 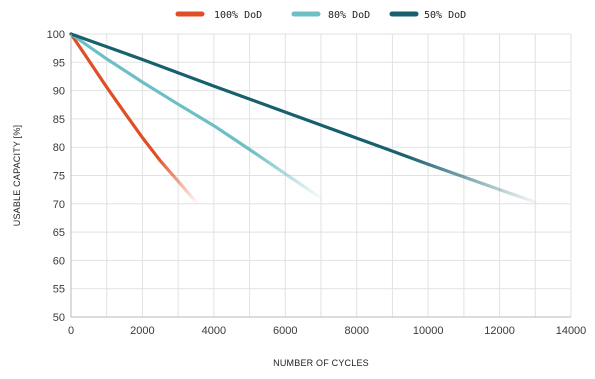 What do you see at coordinates (321, 363) in the screenshot?
I see `x-axis-title: NUMBER OF CYCLES` at bounding box center [321, 363].